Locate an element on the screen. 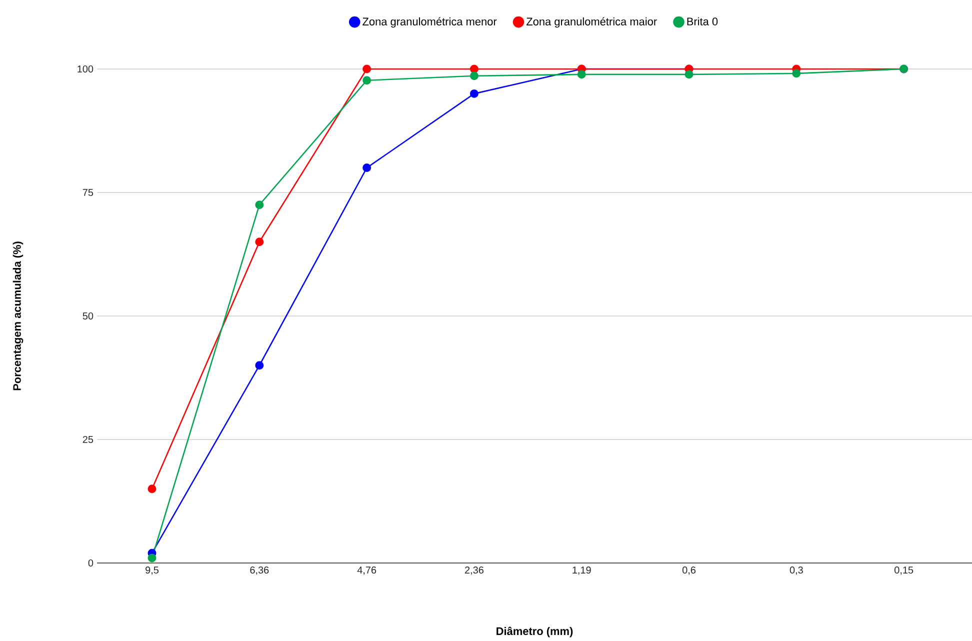  x-tick-label: 0,6 is located at coordinates (689, 570).